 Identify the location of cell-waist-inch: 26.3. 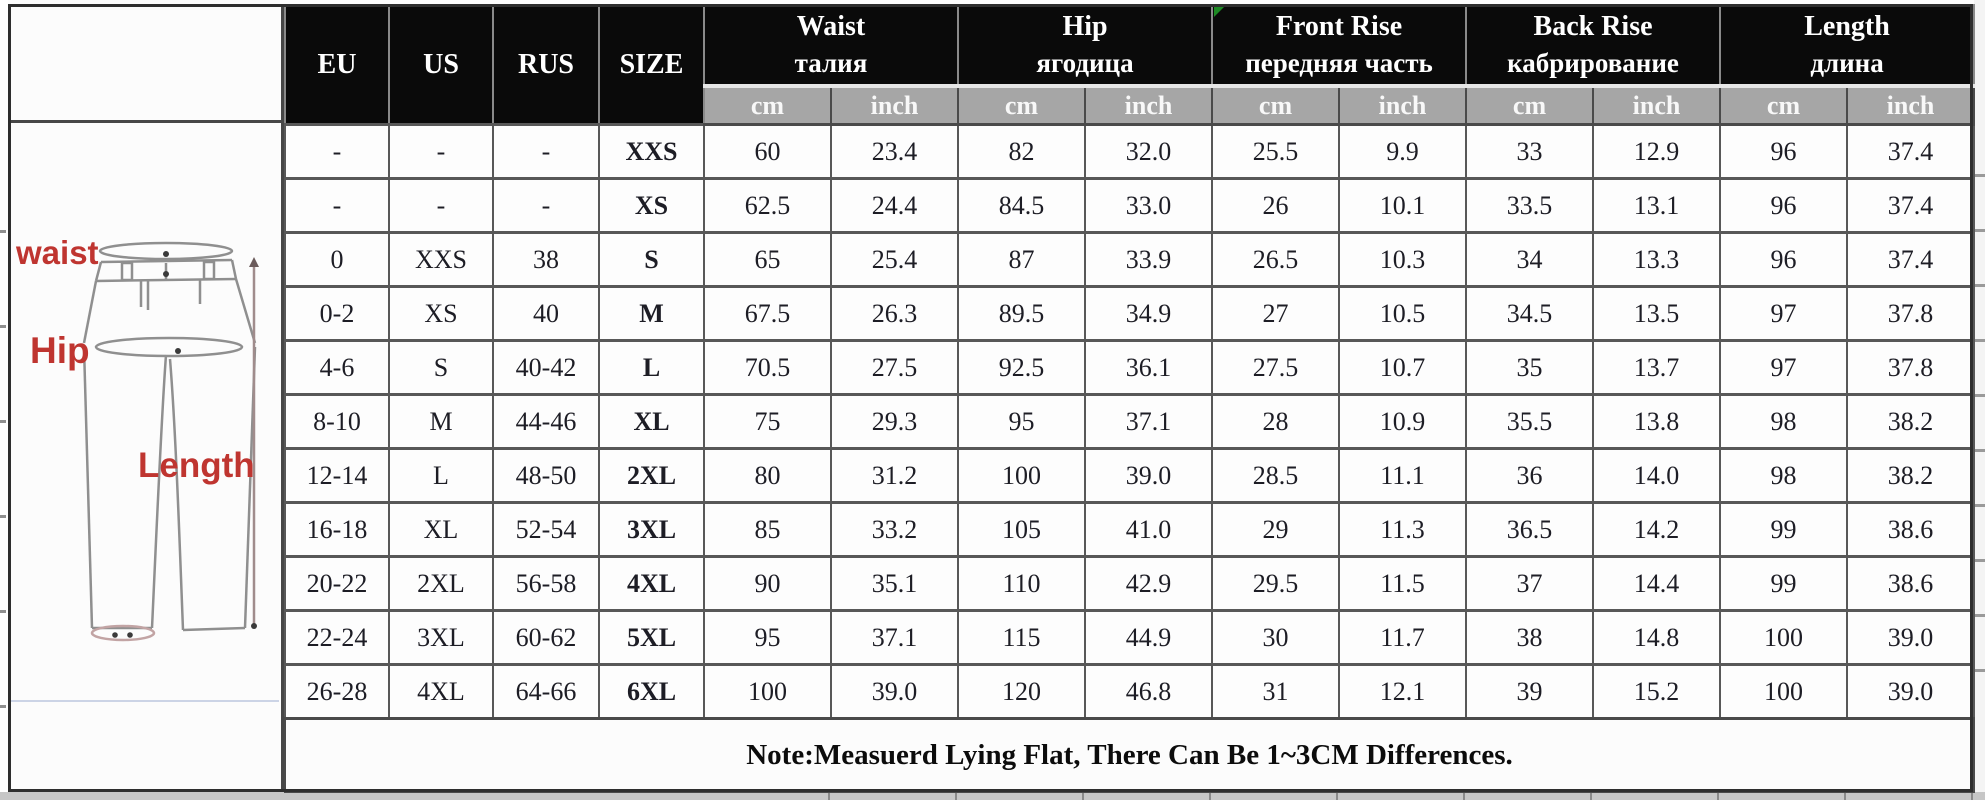
(894, 313).